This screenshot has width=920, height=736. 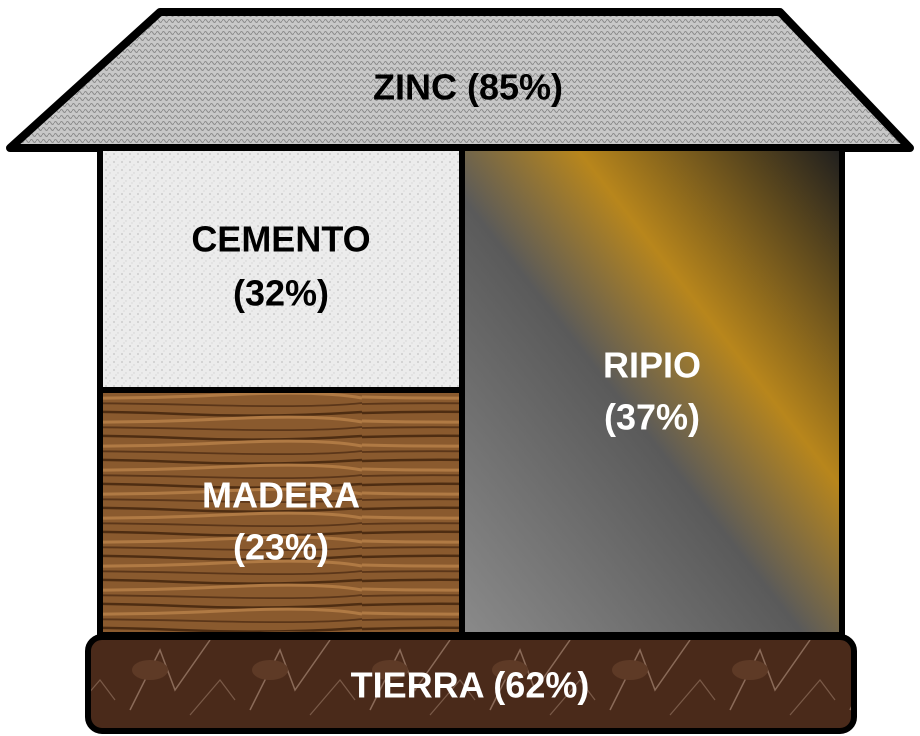 What do you see at coordinates (280, 239) in the screenshot?
I see `cement-label: CEMENTO` at bounding box center [280, 239].